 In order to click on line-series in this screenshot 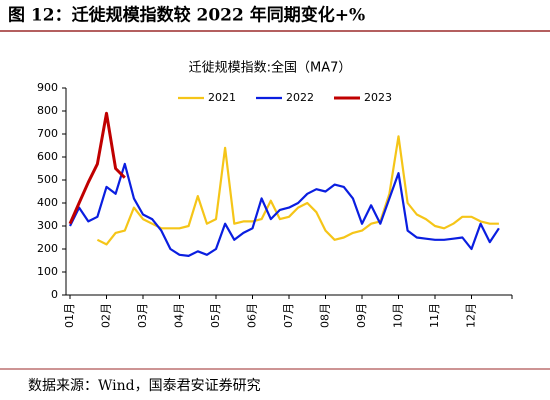, I will do `click(97, 168)`.